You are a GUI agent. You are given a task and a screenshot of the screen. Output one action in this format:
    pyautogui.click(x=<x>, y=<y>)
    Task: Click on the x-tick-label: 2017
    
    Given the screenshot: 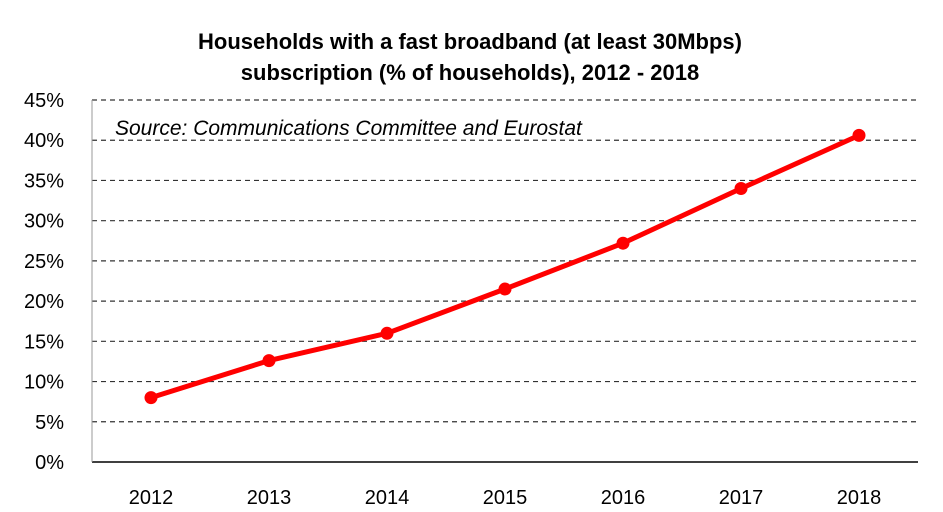 What is the action you would take?
    pyautogui.click(x=741, y=498)
    